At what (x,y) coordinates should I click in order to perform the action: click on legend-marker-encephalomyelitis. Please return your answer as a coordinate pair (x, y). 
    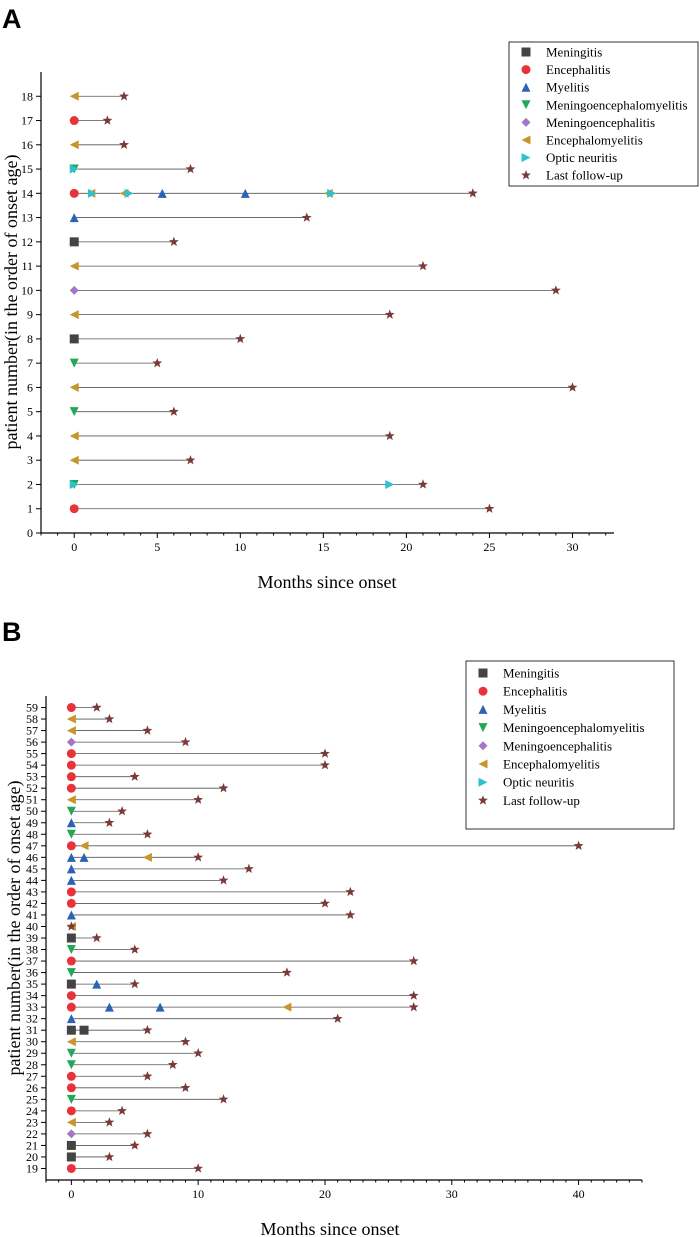
    Looking at the image, I should click on (526, 140).